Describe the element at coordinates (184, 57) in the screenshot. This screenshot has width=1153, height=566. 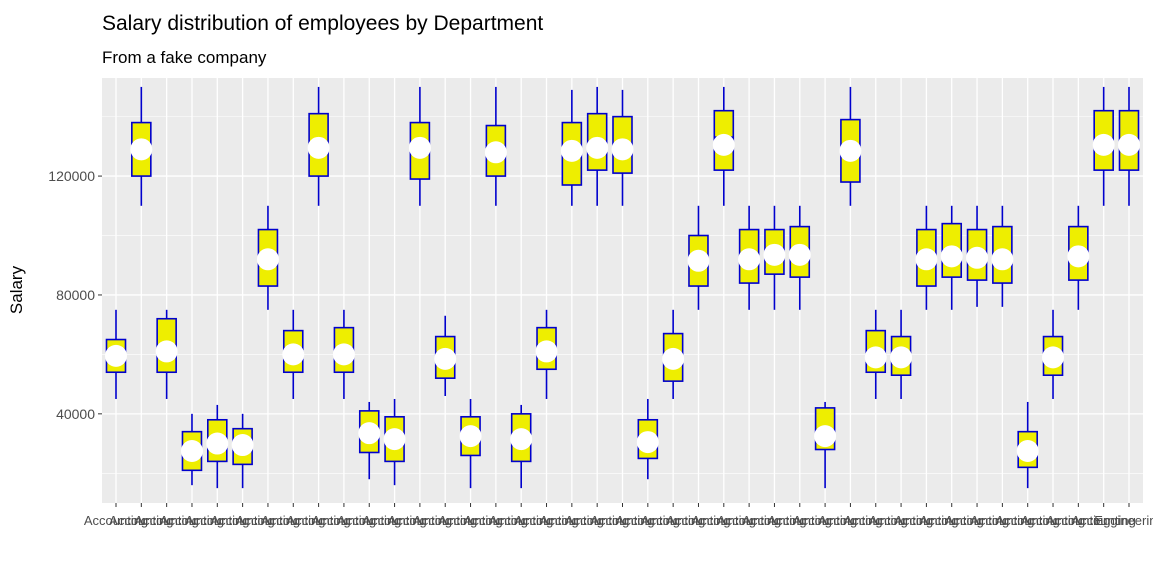
I see `chart-subtitle: From a fake company` at that location.